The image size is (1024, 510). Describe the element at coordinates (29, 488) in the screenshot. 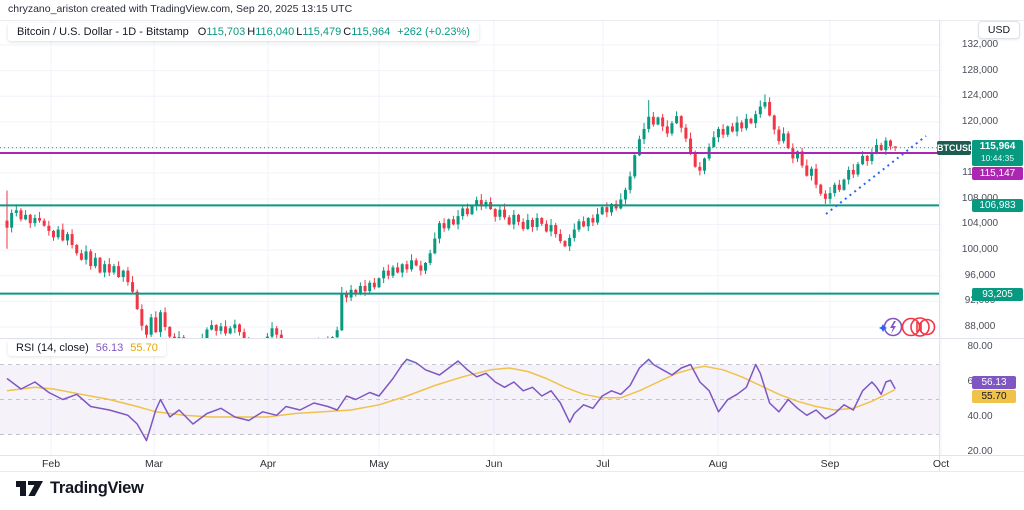

I see `tradingview-logo-icon` at that location.